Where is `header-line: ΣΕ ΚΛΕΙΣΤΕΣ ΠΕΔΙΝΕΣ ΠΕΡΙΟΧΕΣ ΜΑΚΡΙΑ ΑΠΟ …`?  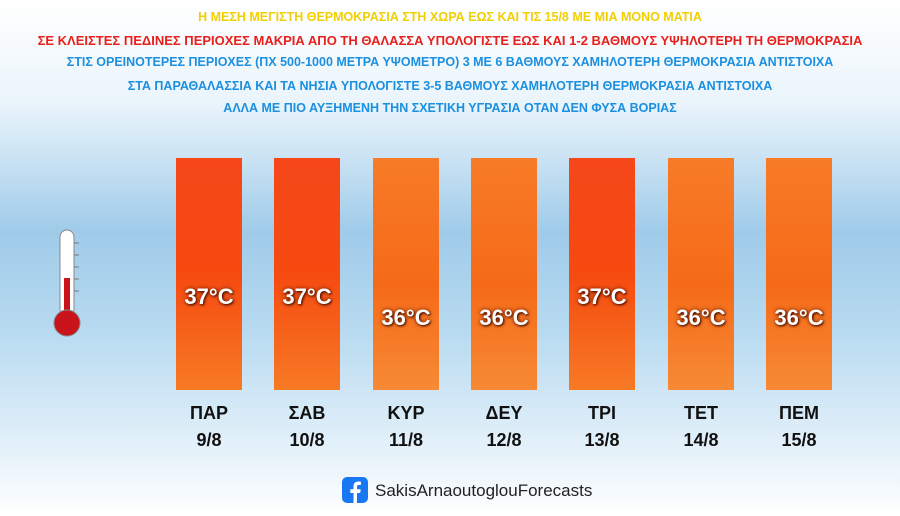 header-line: ΣΕ ΚΛΕΙΣΤΕΣ ΠΕΔΙΝΕΣ ΠΕΡΙΟΧΕΣ ΜΑΚΡΙΑ ΑΠΟ … is located at coordinates (450, 40).